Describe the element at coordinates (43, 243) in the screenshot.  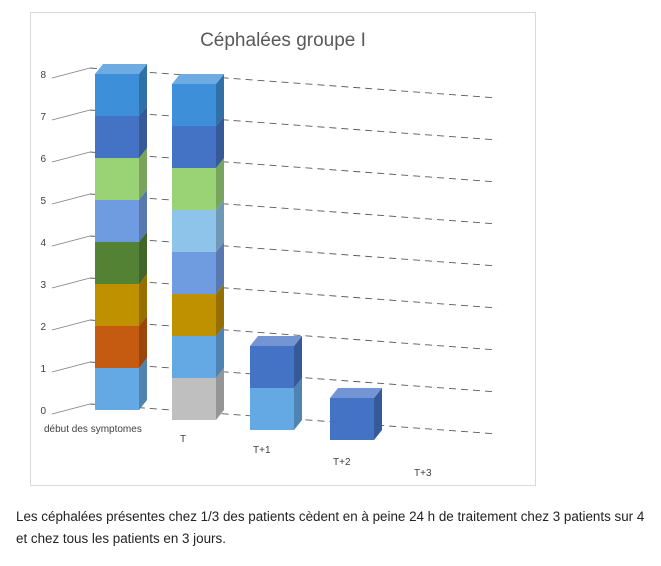
I see `y-tick-label: 4` at that location.